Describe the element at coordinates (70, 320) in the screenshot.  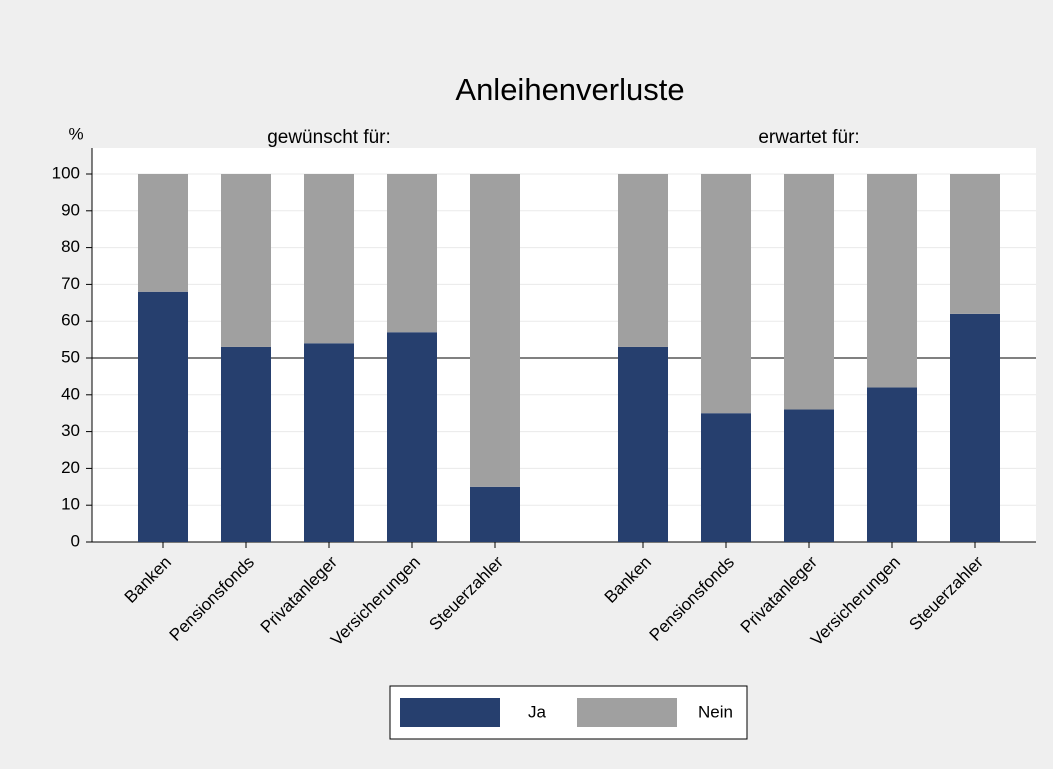
I see `y-tick-label: 60` at that location.